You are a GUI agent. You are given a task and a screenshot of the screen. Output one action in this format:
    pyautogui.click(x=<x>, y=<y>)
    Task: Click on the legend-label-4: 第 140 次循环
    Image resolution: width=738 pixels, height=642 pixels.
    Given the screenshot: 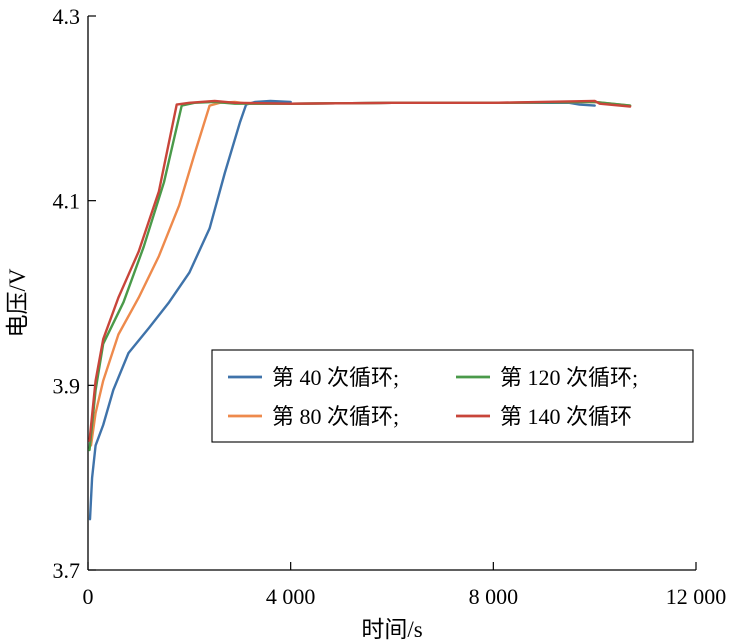 What is the action you would take?
    pyautogui.click(x=566, y=416)
    